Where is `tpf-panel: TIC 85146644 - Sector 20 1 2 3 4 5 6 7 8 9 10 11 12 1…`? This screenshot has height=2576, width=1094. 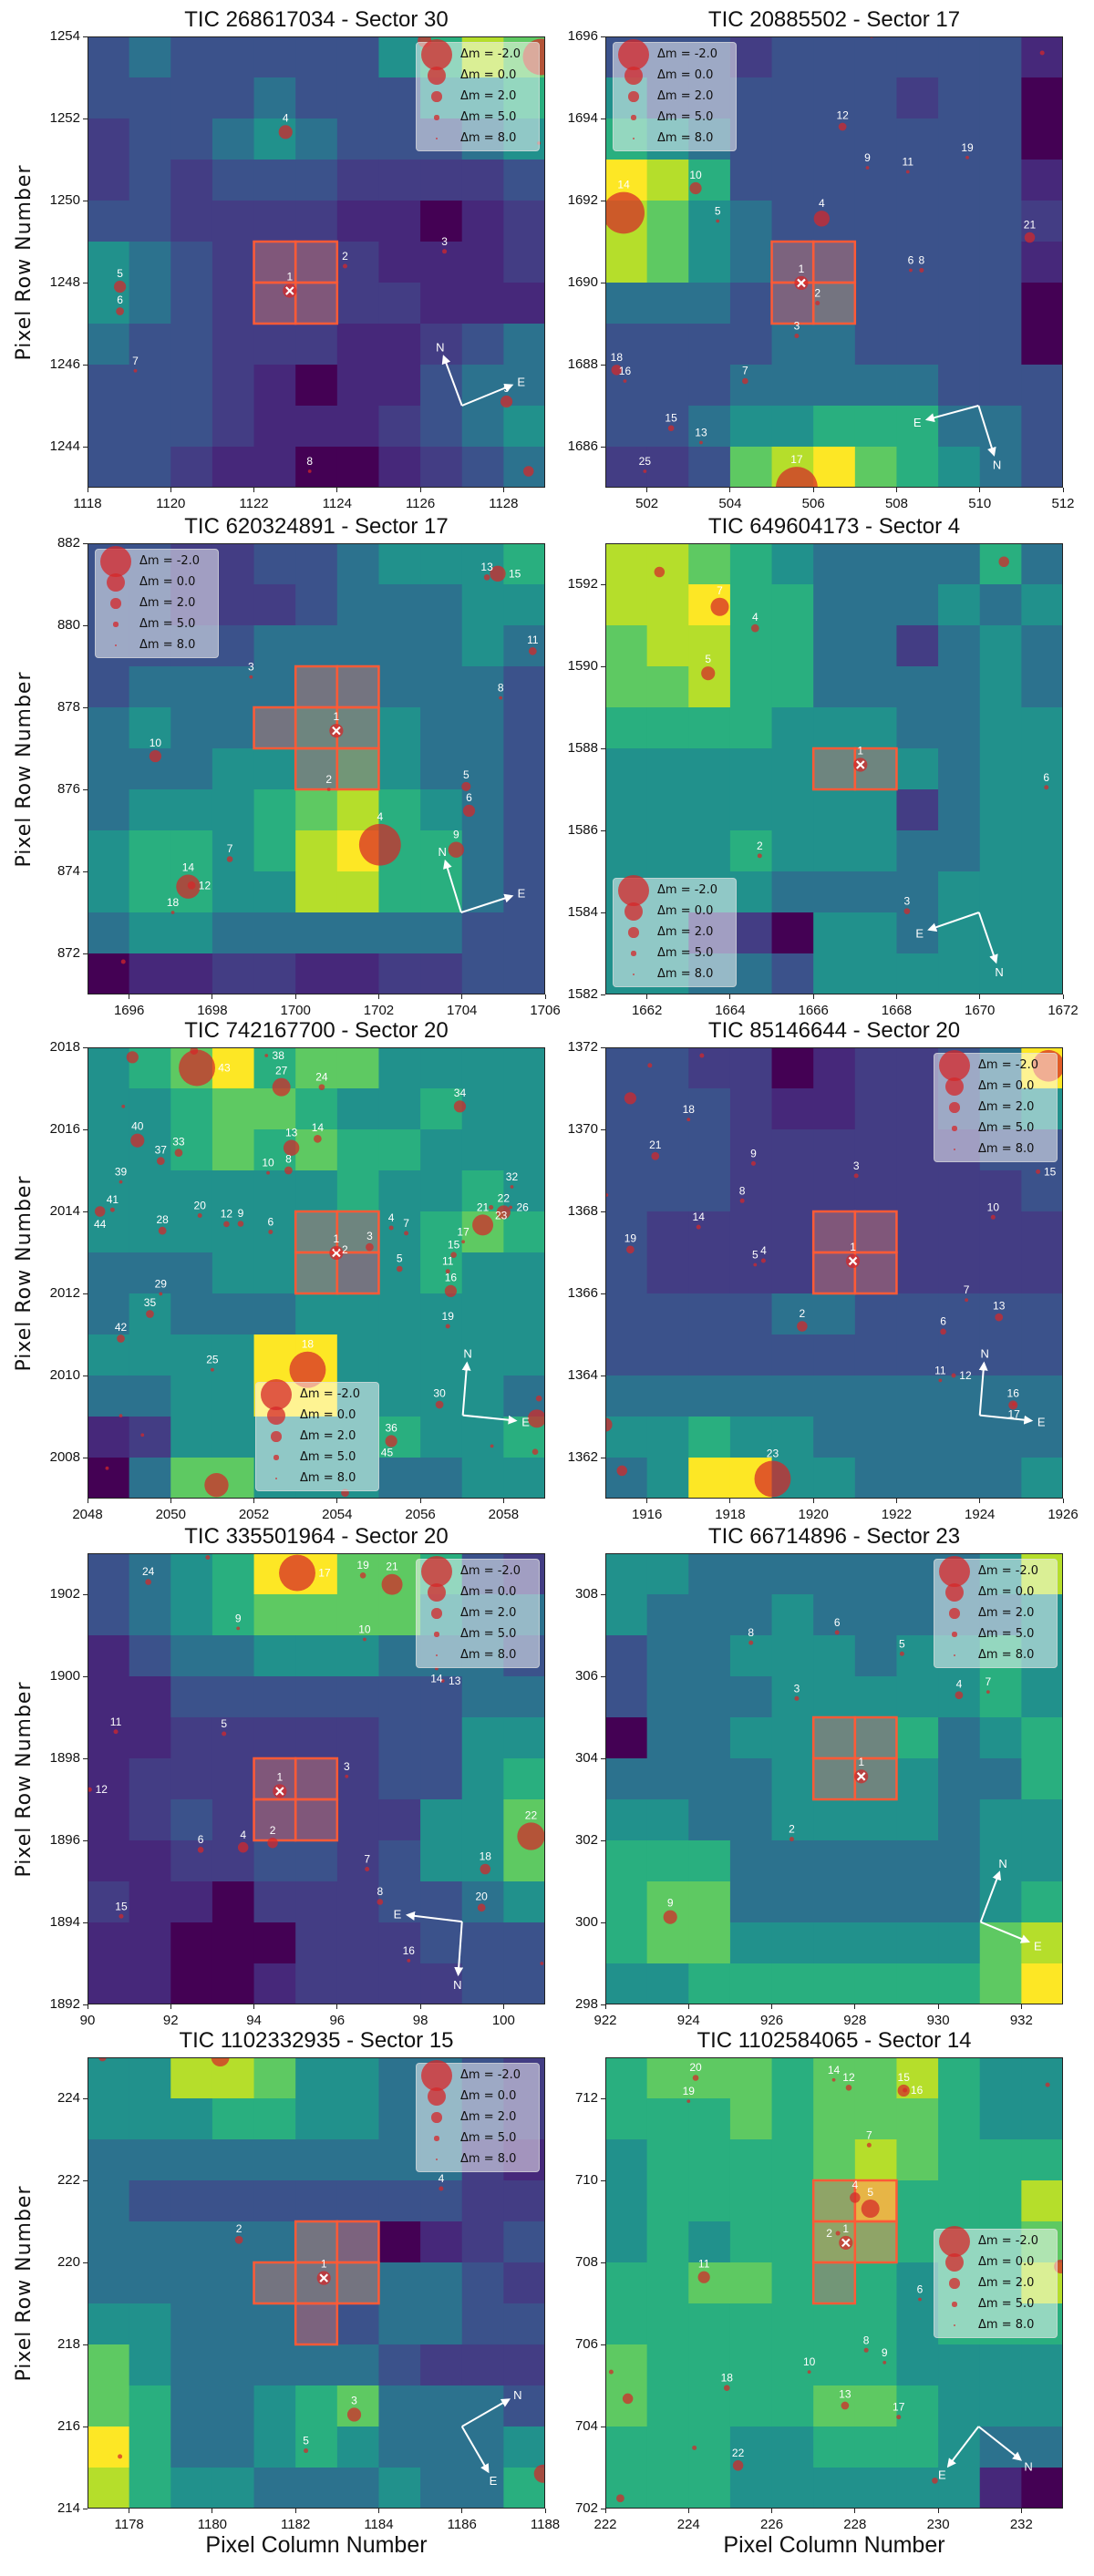
tpf-panel: TIC 85146644 - Sector 20 1 2 3 4 5 6 7 8 9 10 11 12 1… is located at coordinates (823, 1270).